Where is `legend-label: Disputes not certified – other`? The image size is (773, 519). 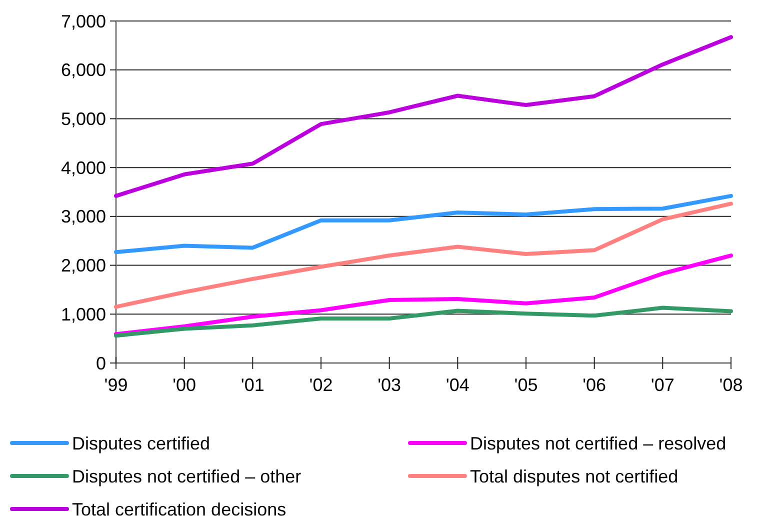
legend-label: Disputes not certified – other is located at coordinates (187, 476).